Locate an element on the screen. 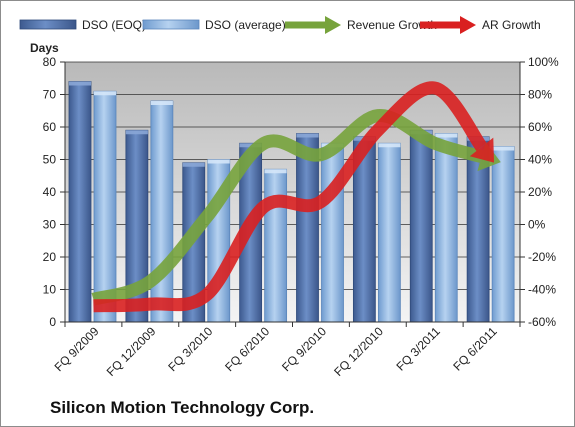 This screenshot has height=427, width=575. legend-label: DSO (average) is located at coordinates (245, 25).